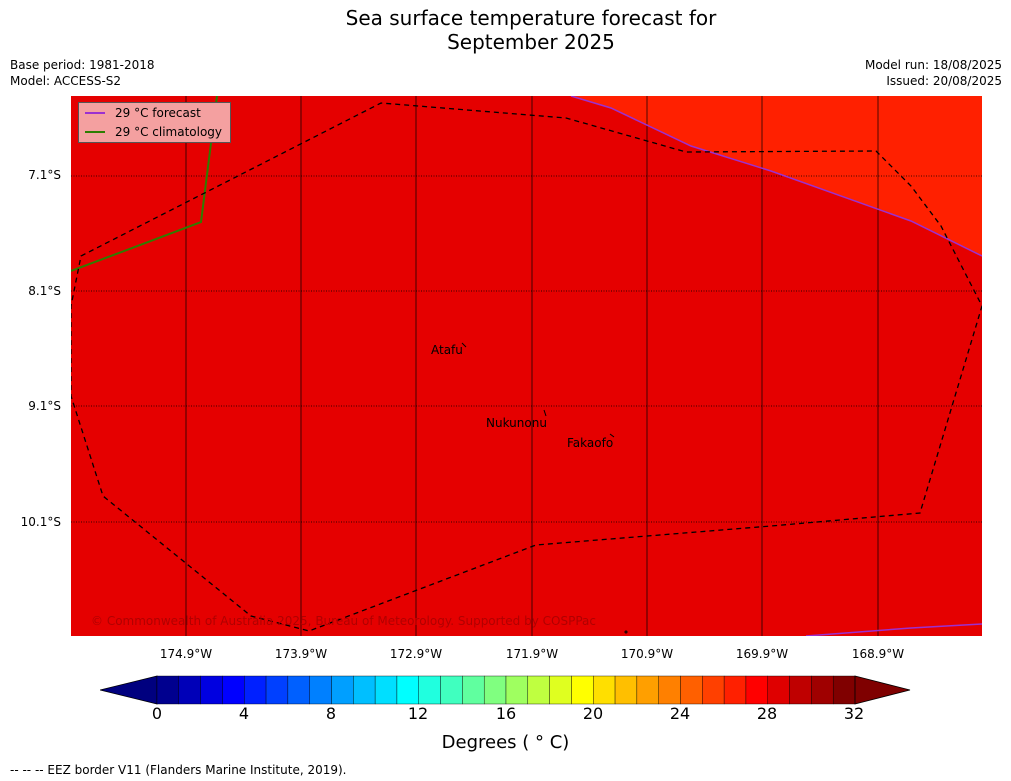 Image resolution: width=1011 pixels, height=781 pixels. Describe the element at coordinates (128, 690) in the screenshot. I see `colorbar-low-extend` at that location.